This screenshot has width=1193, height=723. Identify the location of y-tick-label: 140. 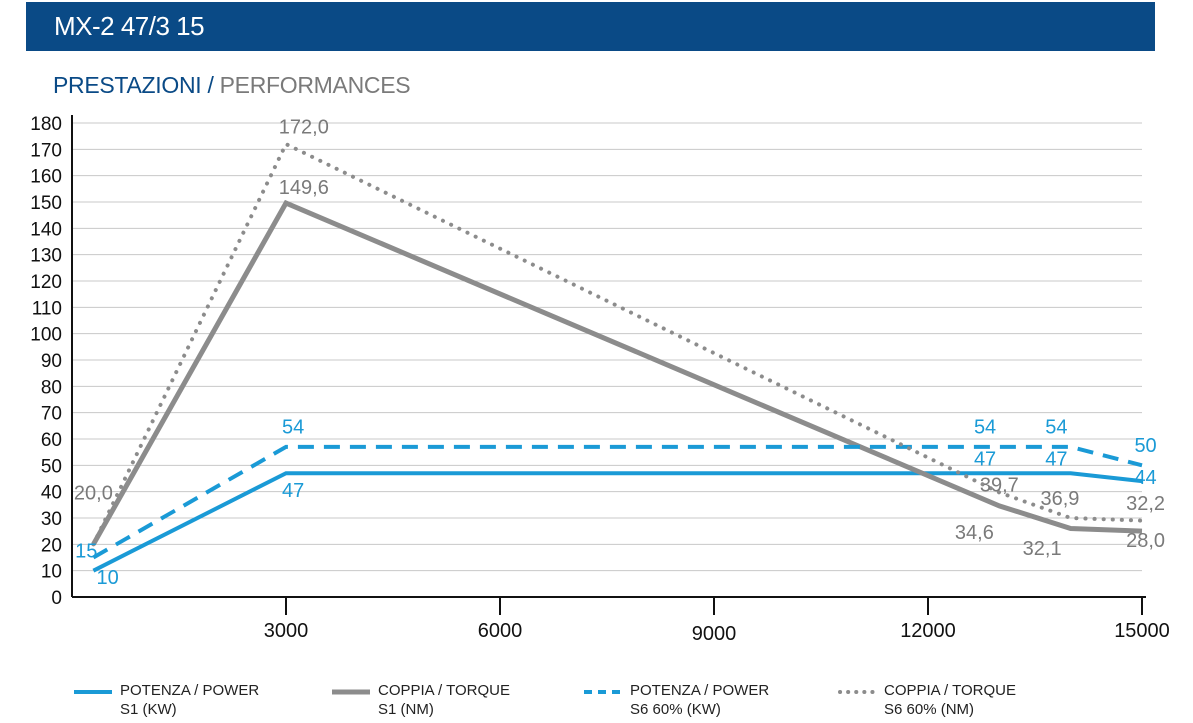
(46, 229).